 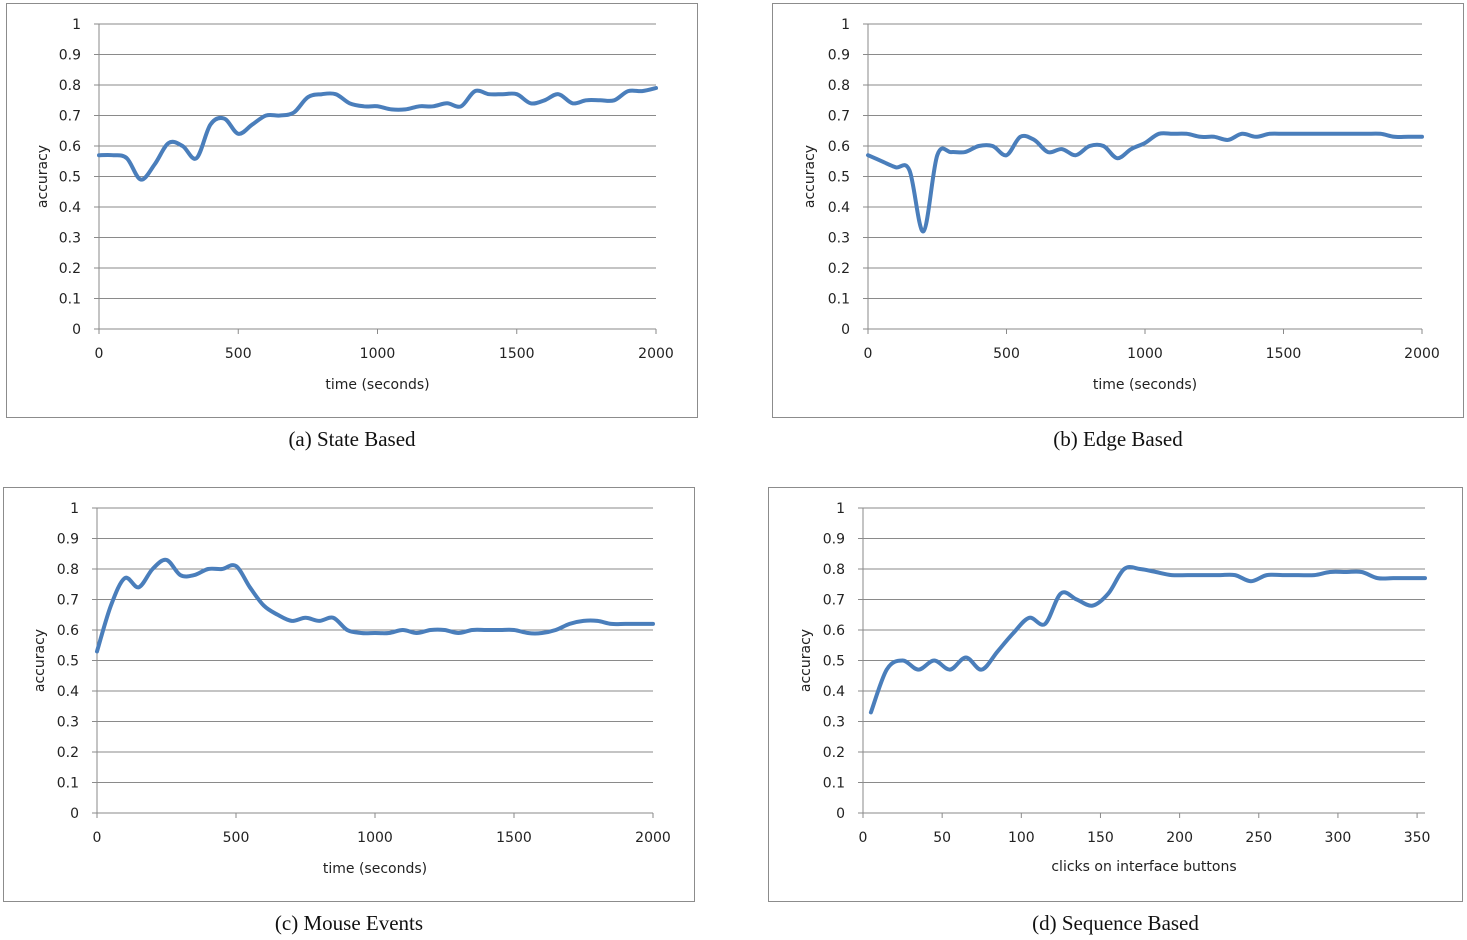 What do you see at coordinates (1143, 867) in the screenshot?
I see `x-axis-title: clicks on interface buttons` at bounding box center [1143, 867].